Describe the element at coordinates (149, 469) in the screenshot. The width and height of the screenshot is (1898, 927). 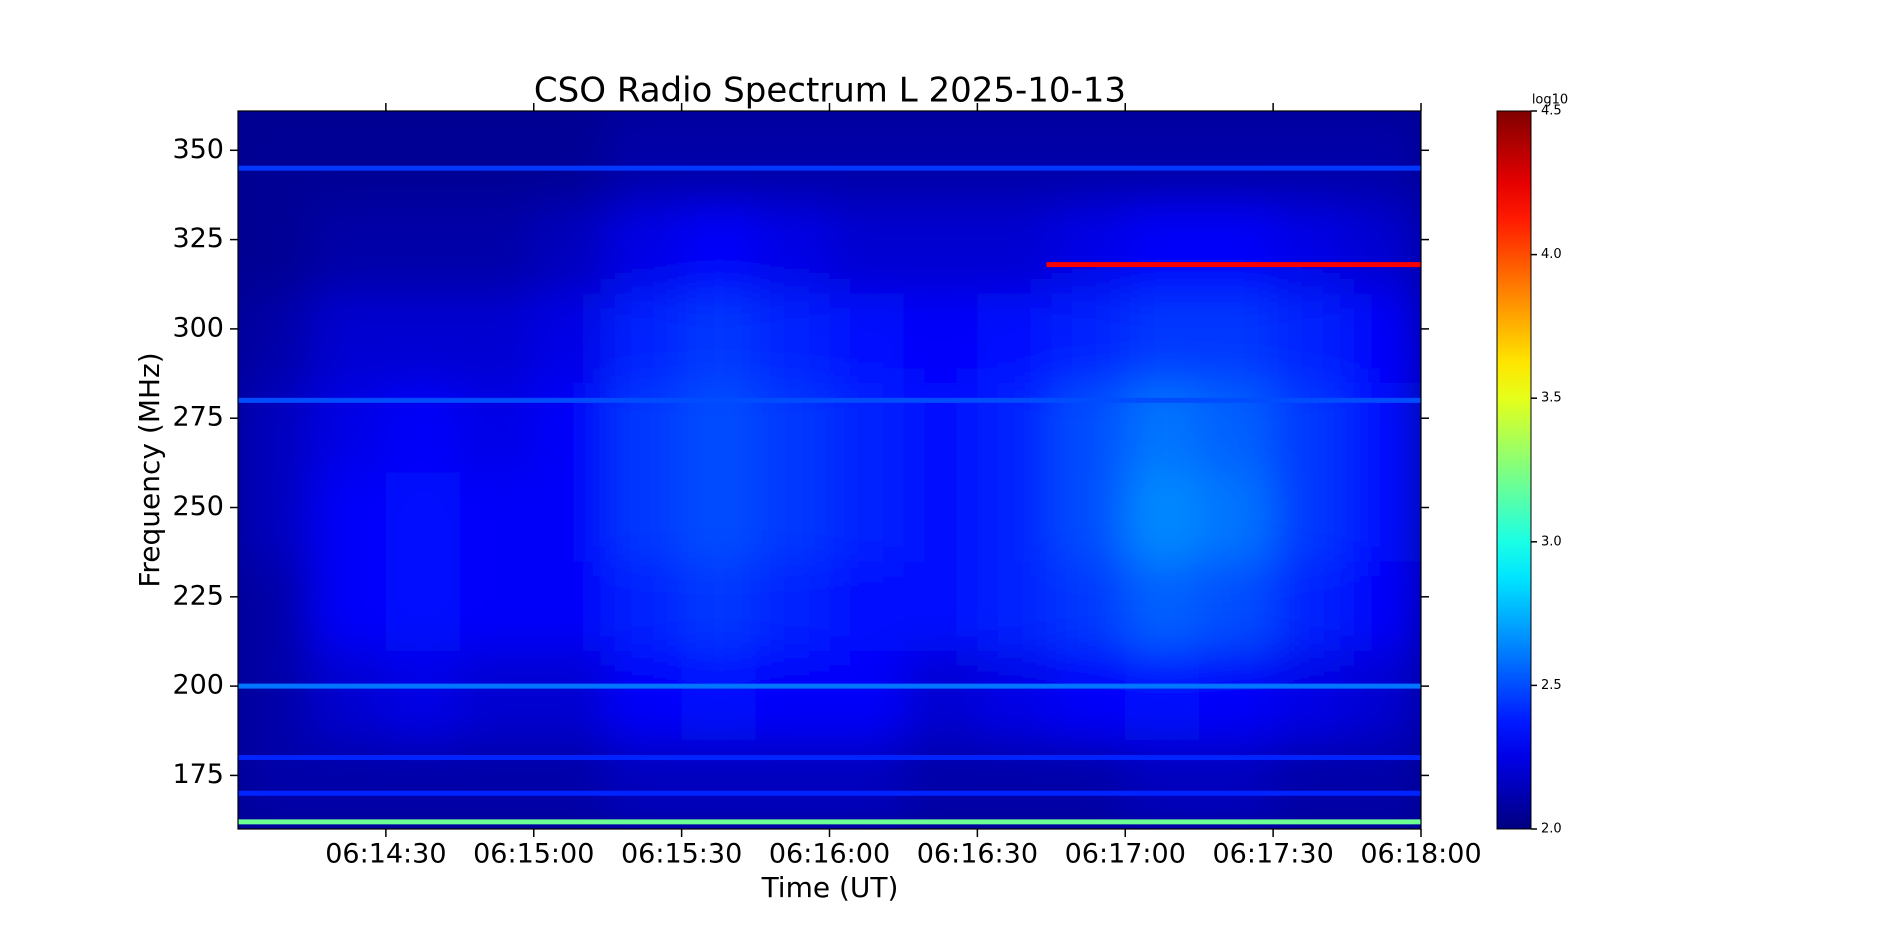
I see `y-axis-label: Frequency (MHz)` at that location.